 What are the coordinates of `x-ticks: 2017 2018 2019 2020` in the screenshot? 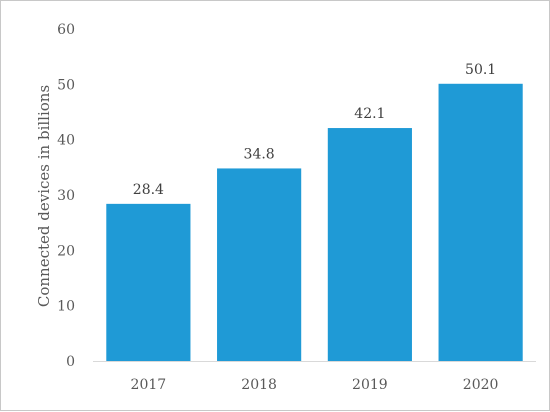 It's located at (315, 385).